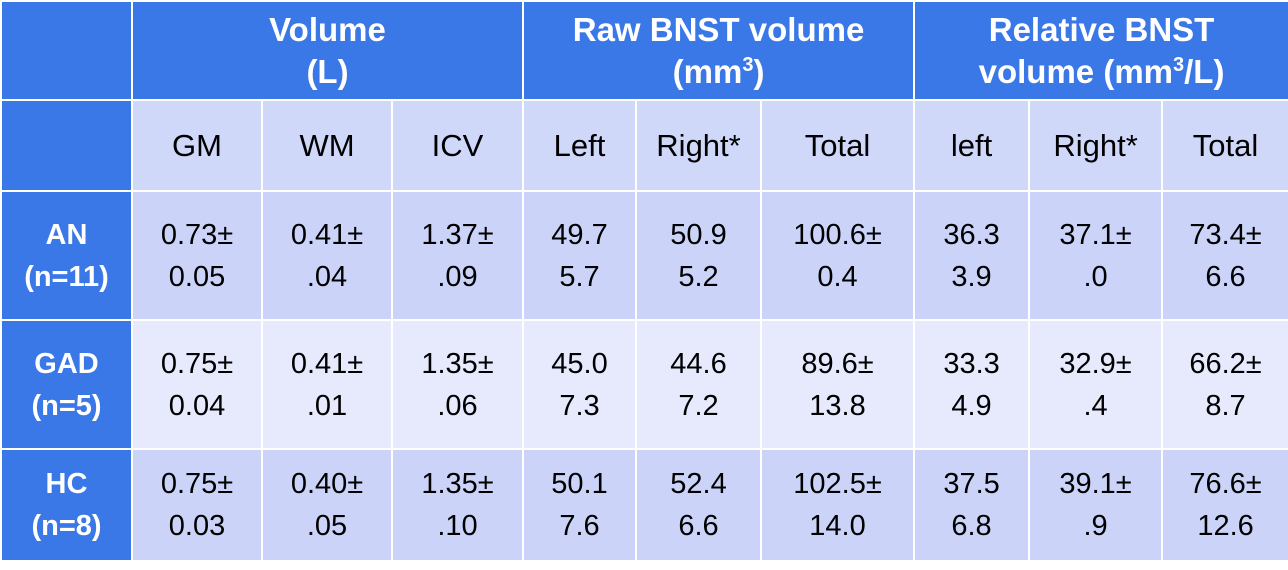 This screenshot has width=1288, height=570. Describe the element at coordinates (1225, 484) in the screenshot. I see `cell-mean: 76.6±` at that location.